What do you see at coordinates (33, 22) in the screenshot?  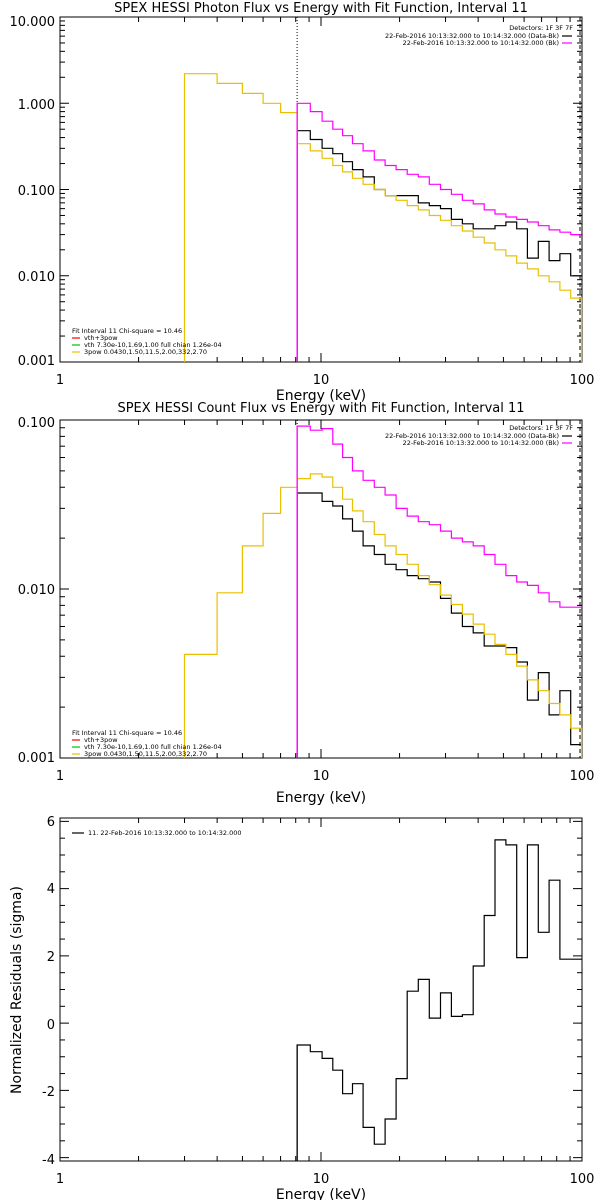 I see `y-tick-label: 10.000` at bounding box center [33, 22].